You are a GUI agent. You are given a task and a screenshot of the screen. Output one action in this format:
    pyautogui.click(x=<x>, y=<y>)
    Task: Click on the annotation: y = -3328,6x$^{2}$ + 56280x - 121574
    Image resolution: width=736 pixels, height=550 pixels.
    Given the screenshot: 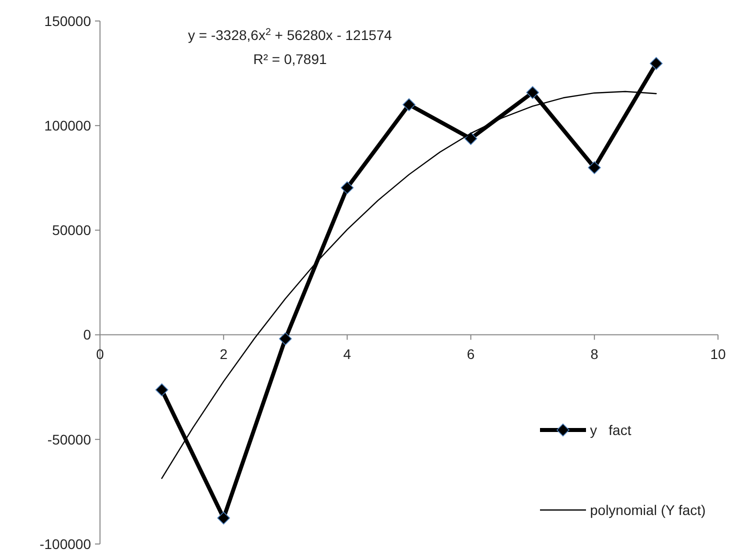 What is the action you would take?
    pyautogui.click(x=290, y=34)
    